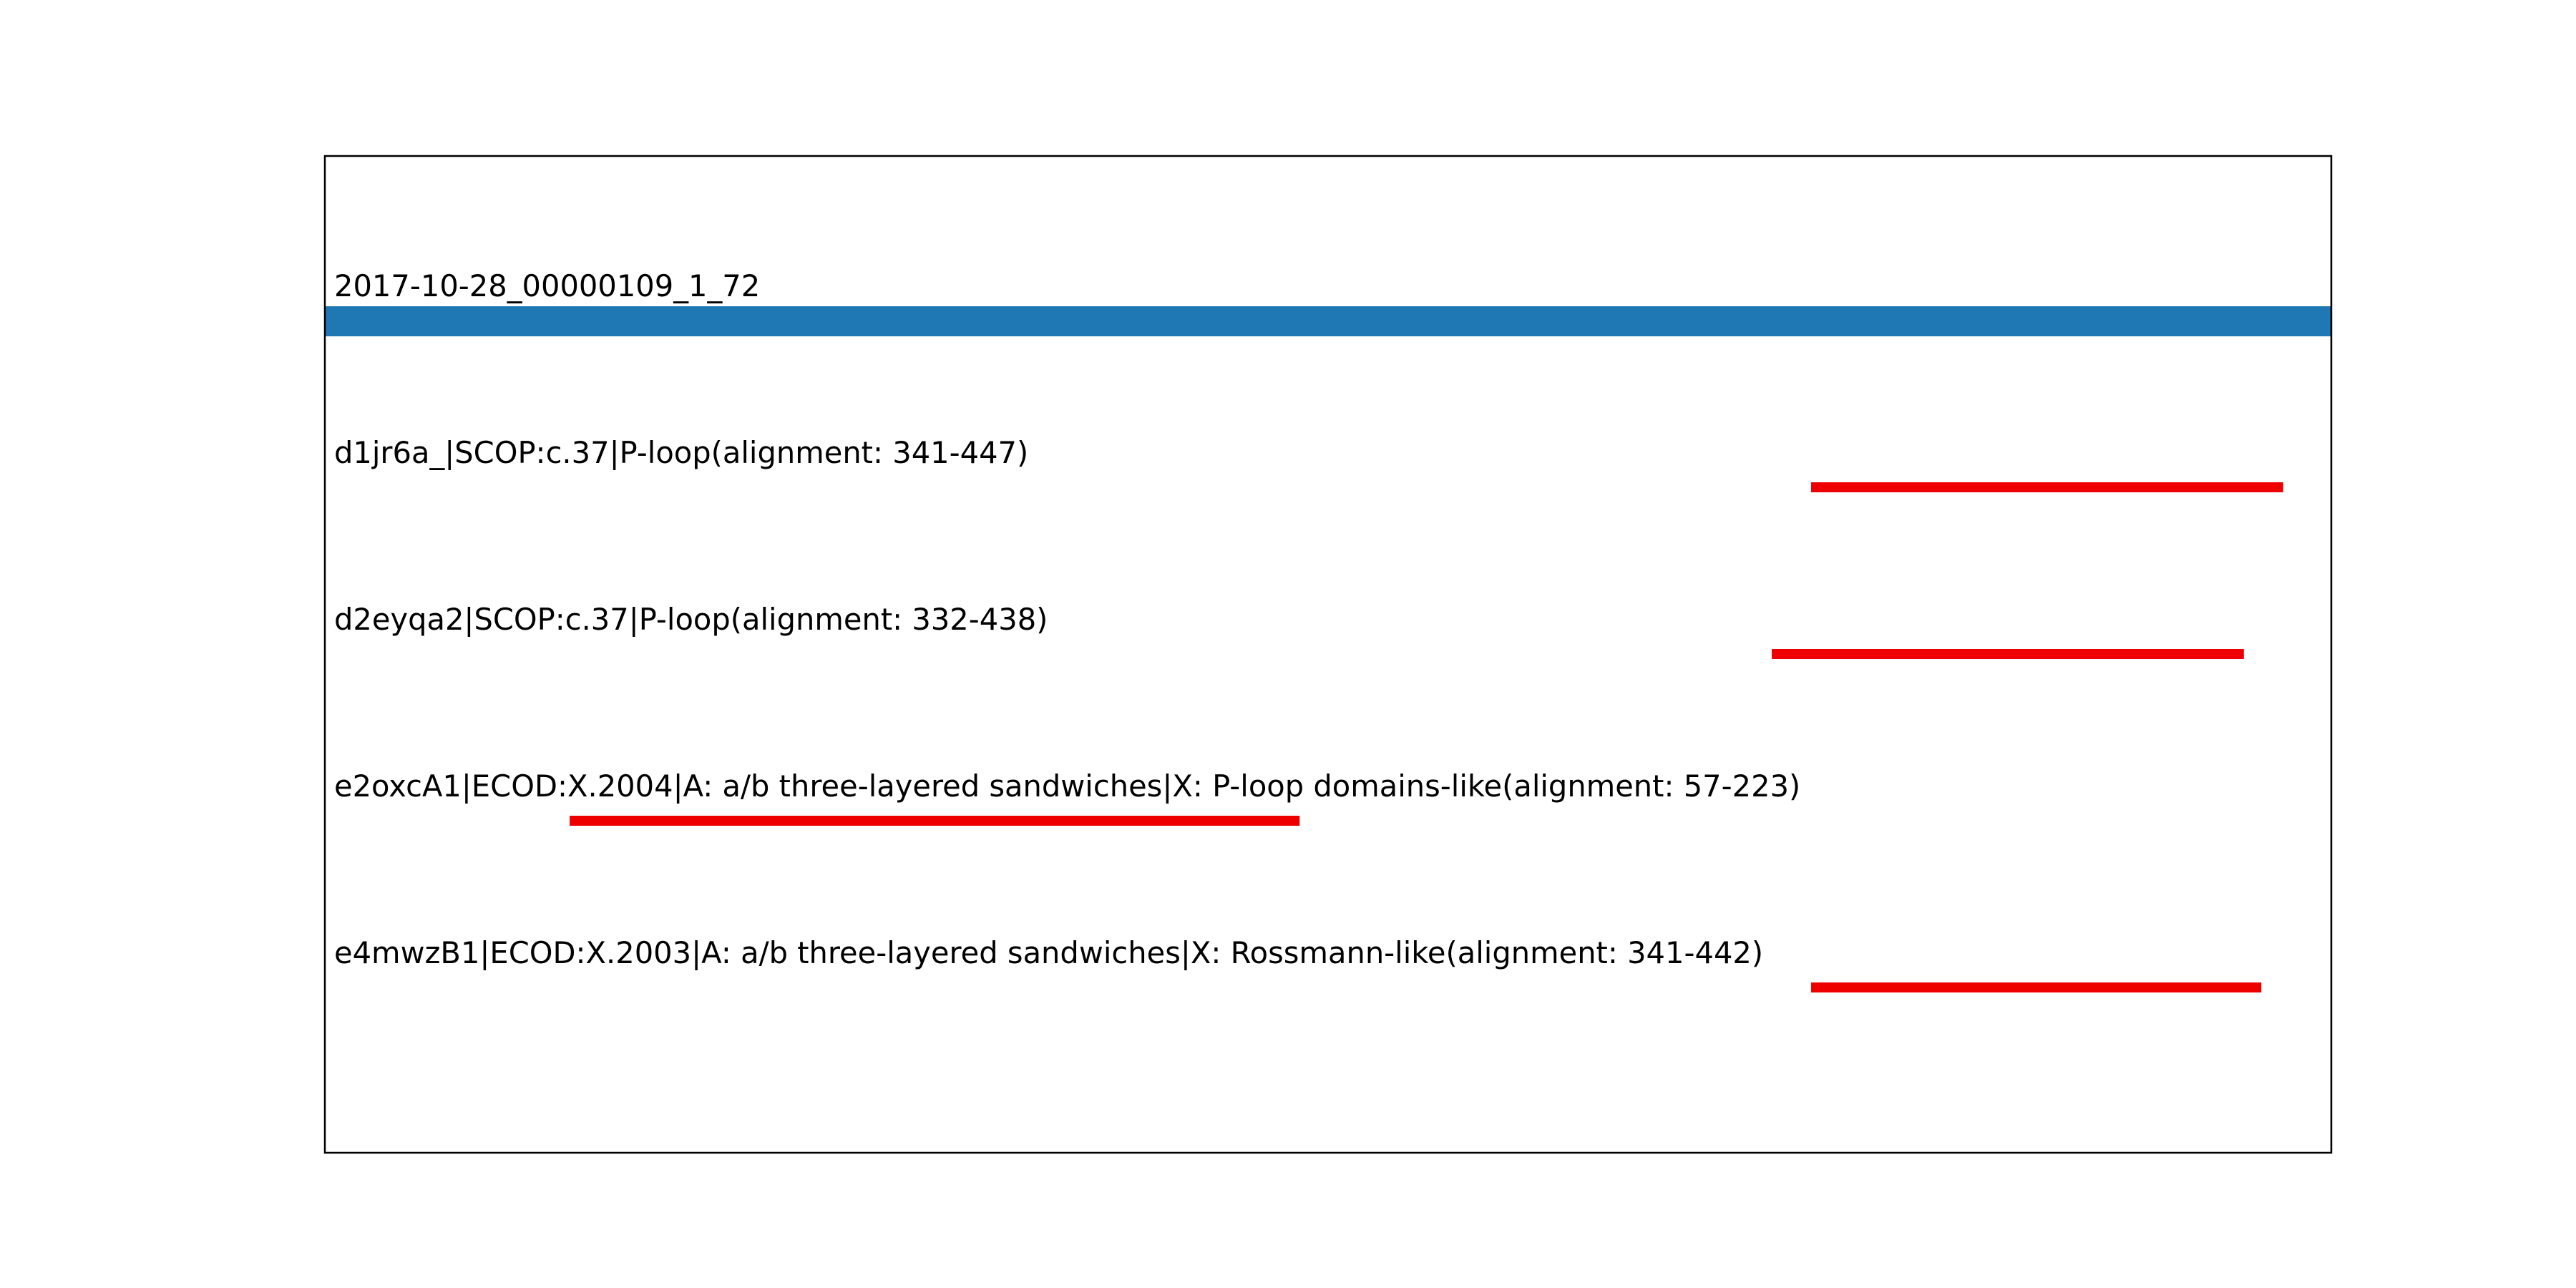  Describe the element at coordinates (547, 285) in the screenshot. I see `query-label: 2017-10-28_00000109_1_72` at that location.